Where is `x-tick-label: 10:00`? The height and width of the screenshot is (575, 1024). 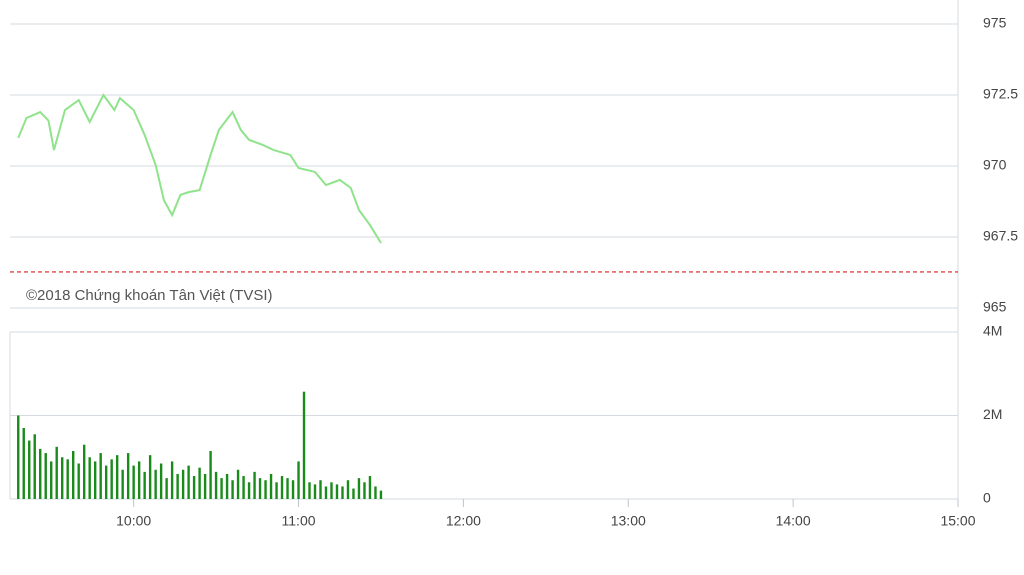 x-tick-label: 10:00 is located at coordinates (133, 521).